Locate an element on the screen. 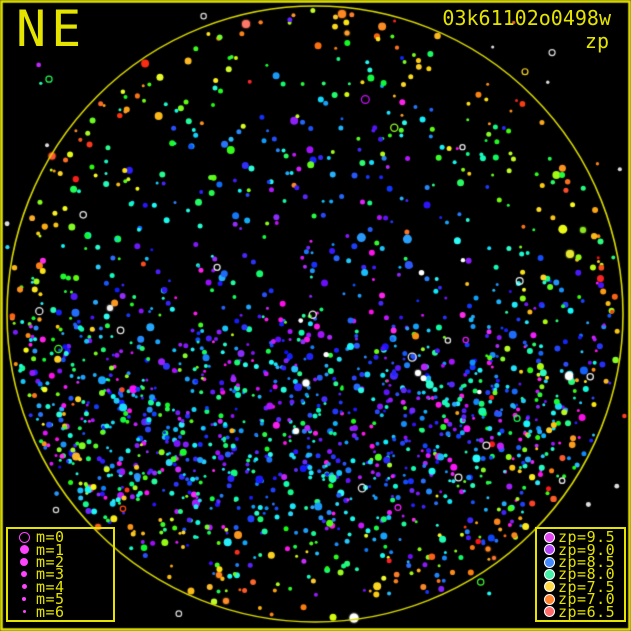 This screenshot has width=631, height=631. legend-label: m=4 is located at coordinates (50, 586).